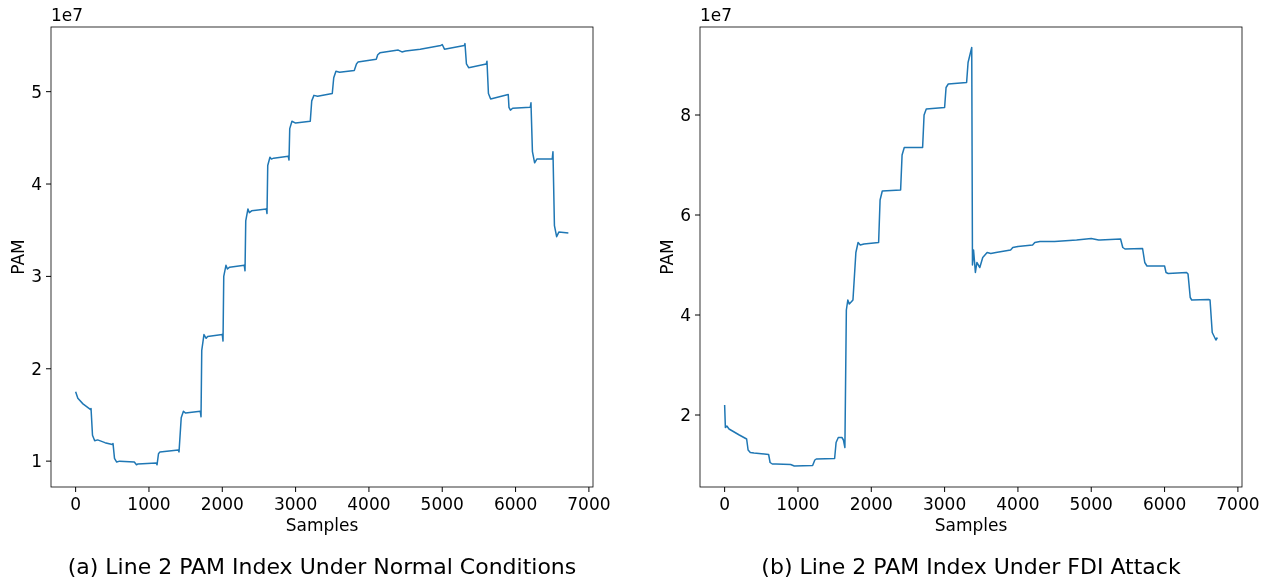  Describe the element at coordinates (36, 91) in the screenshot. I see `y-tick-label: 5` at that location.